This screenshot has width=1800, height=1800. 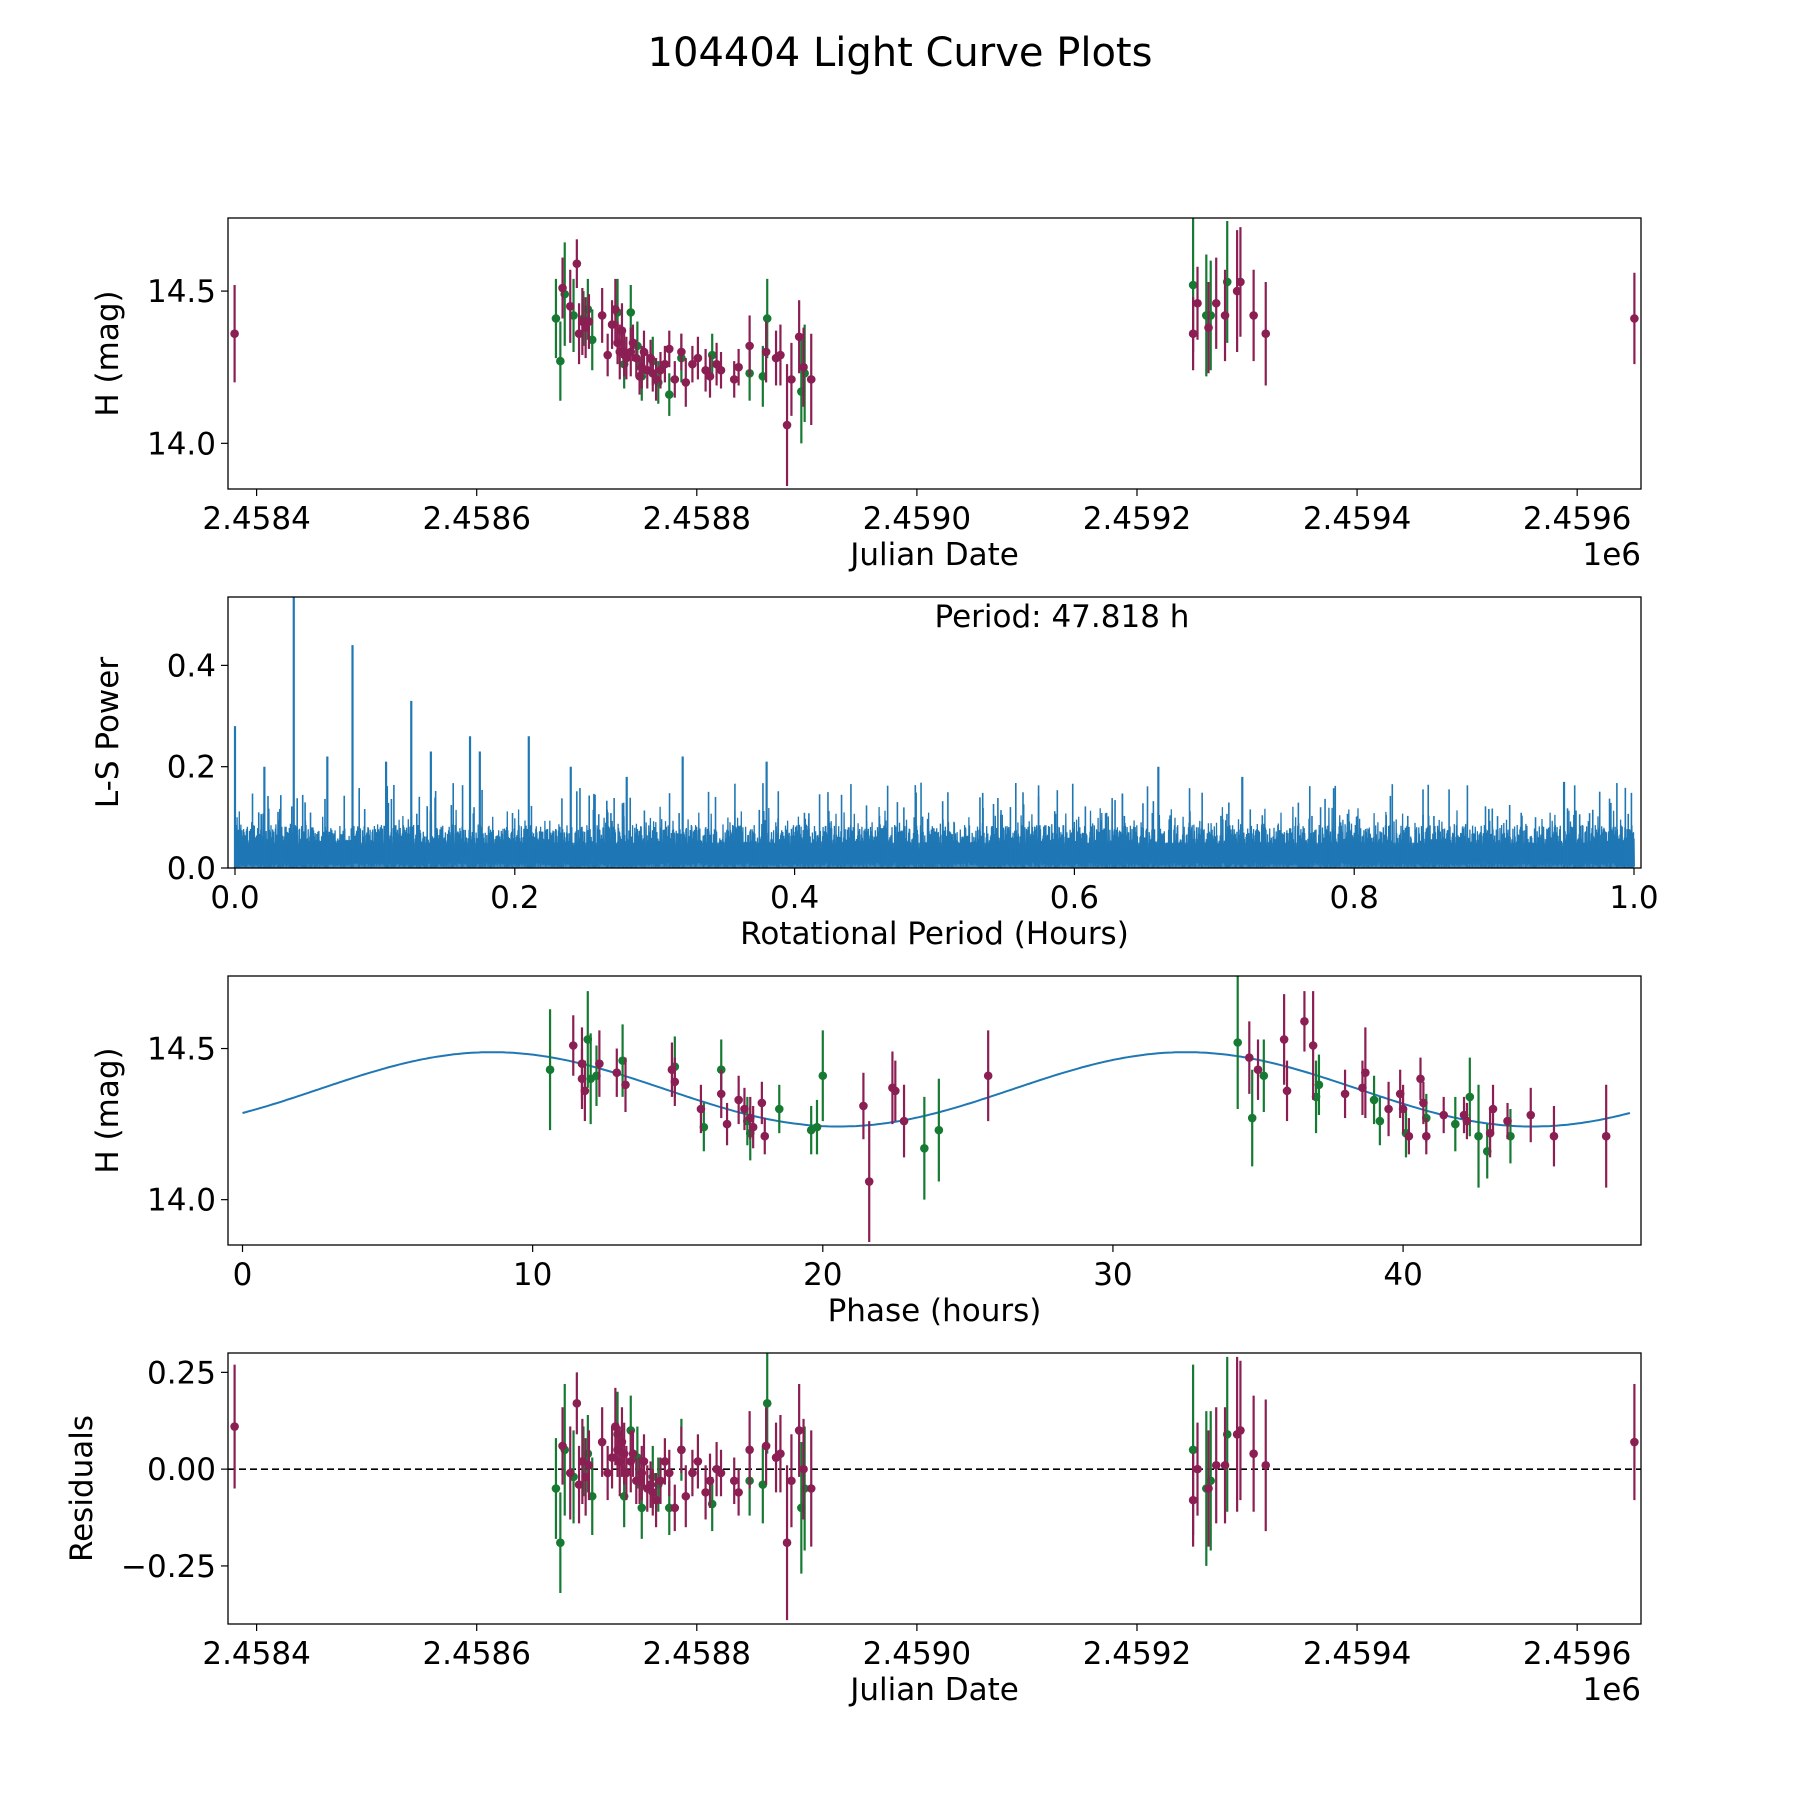 What do you see at coordinates (108, 1110) in the screenshot?
I see `y-axis-label: H (mag)` at bounding box center [108, 1110].